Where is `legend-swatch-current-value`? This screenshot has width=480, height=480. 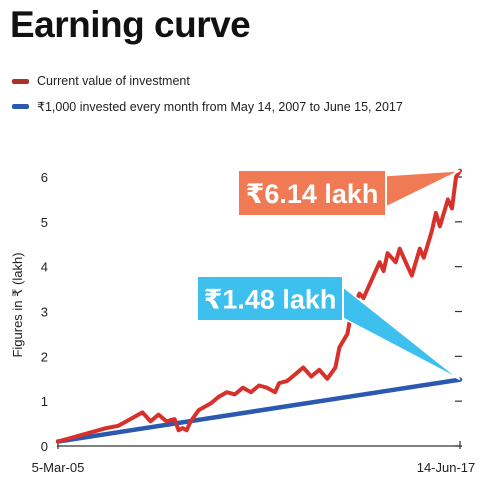
legend-swatch-current-value is located at coordinates (20, 81).